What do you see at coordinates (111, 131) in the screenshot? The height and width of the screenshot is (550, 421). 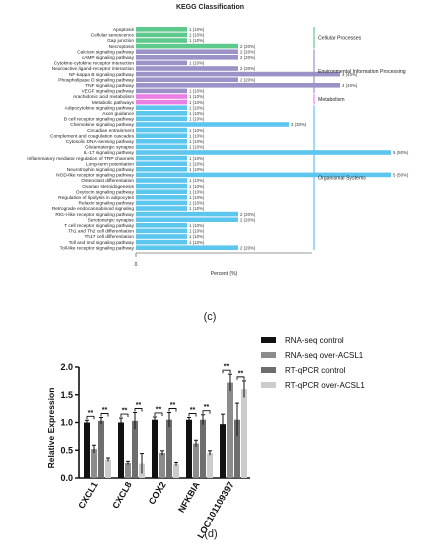 I see `category-label: Circadian entrainment` at bounding box center [111, 131].